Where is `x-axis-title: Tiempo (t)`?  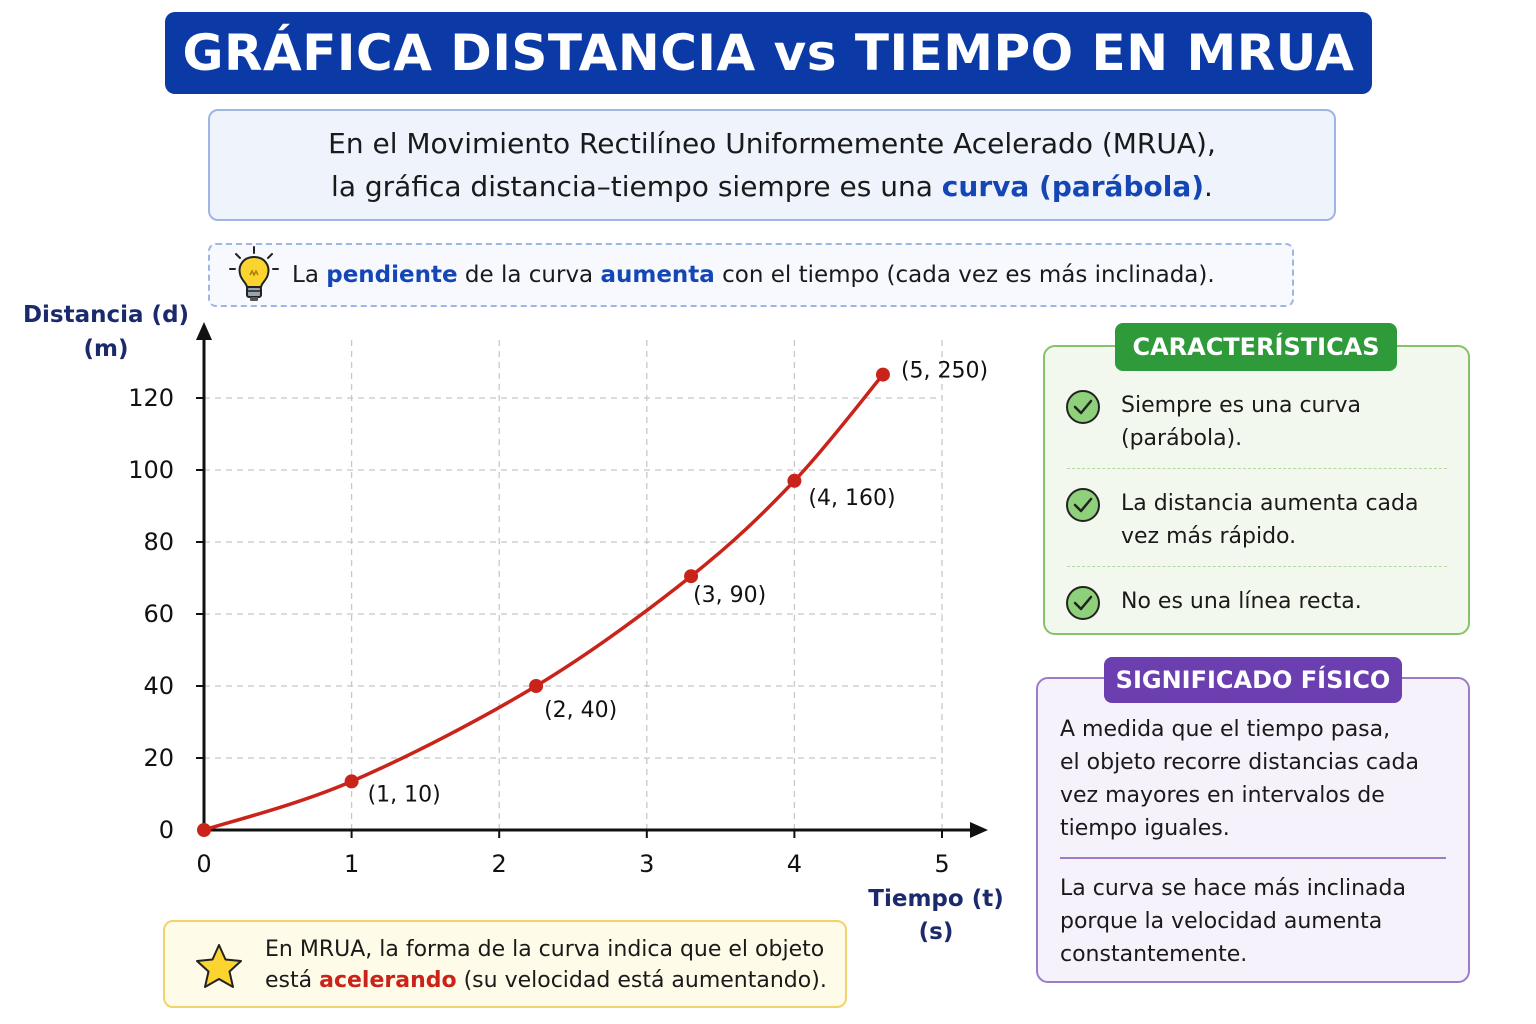 x-axis-title: Tiempo (t) is located at coordinates (935, 899).